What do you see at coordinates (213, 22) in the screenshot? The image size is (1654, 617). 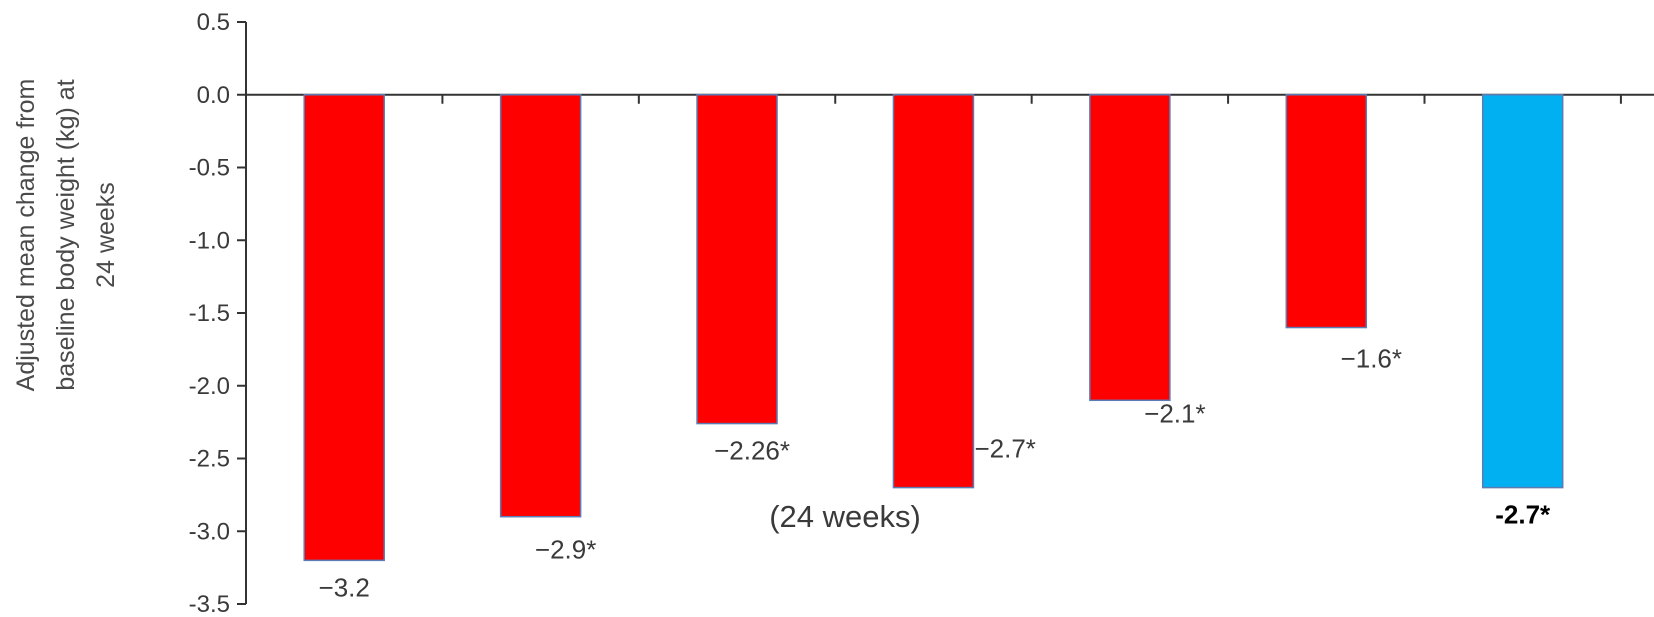 I see `y-tick-label: 0.5` at bounding box center [213, 22].